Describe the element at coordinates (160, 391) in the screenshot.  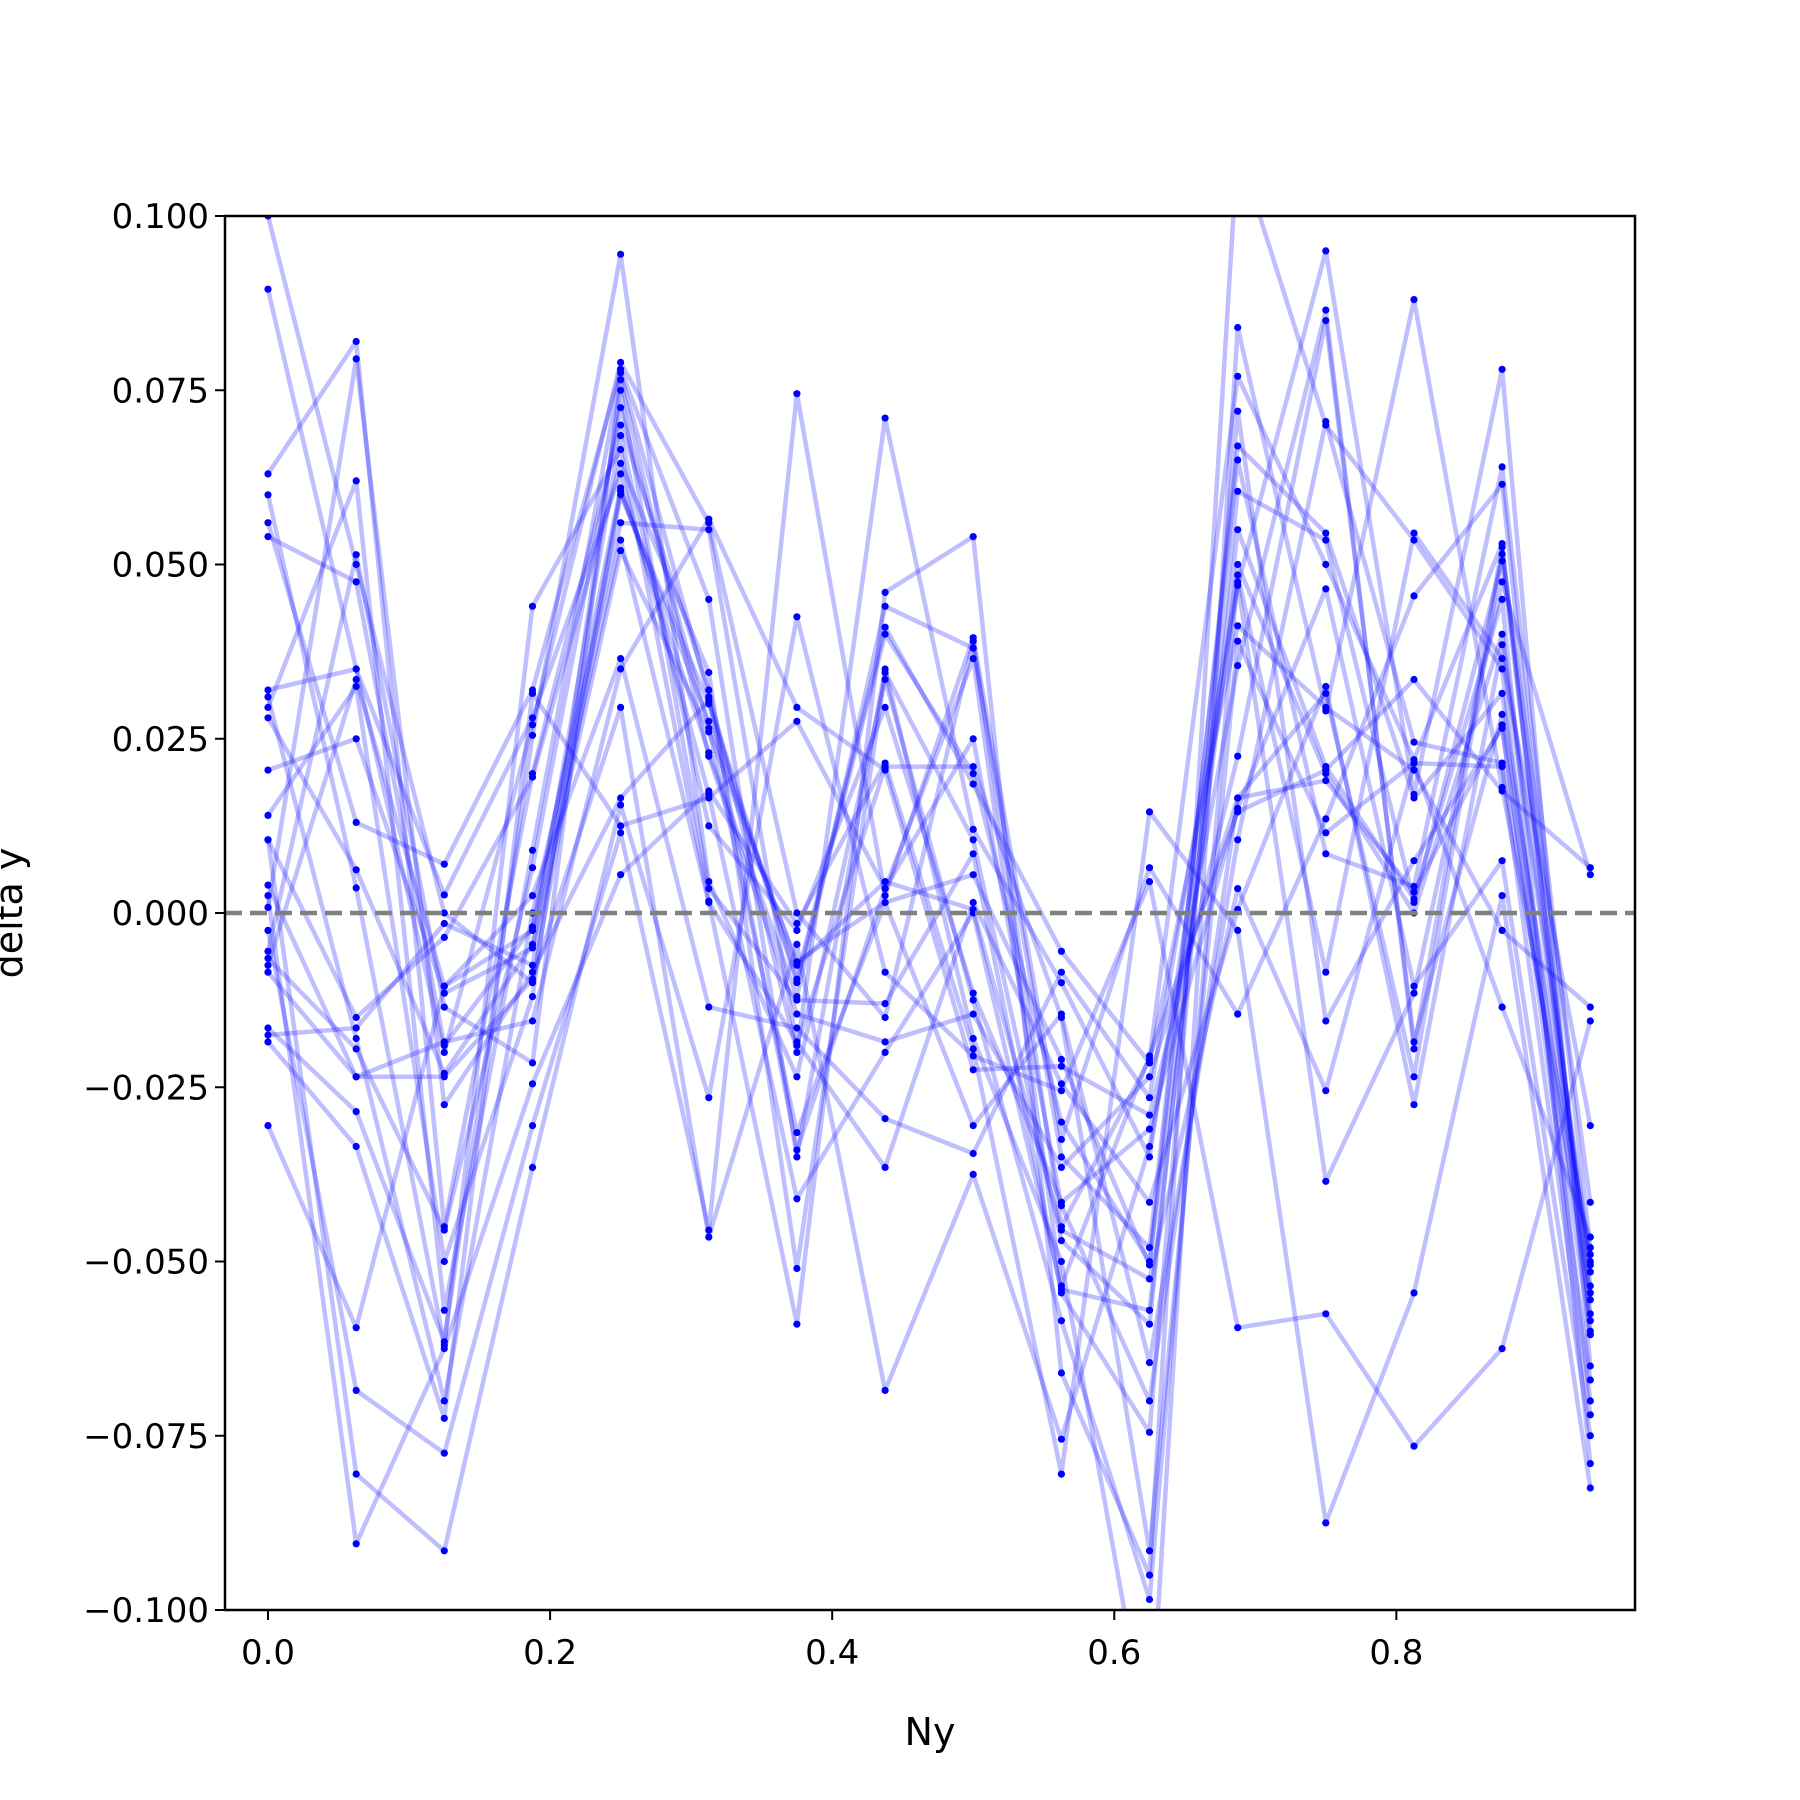
I see `y-tick-label: 0.075` at that location.